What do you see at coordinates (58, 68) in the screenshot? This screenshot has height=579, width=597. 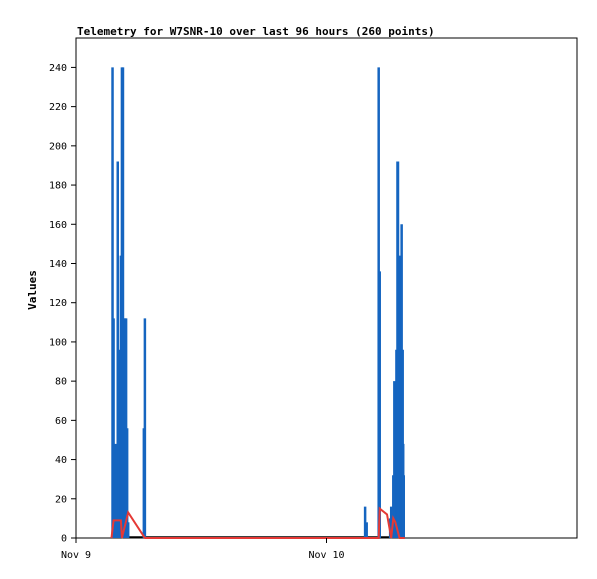 I see `y-tick-label: 240` at bounding box center [58, 68].